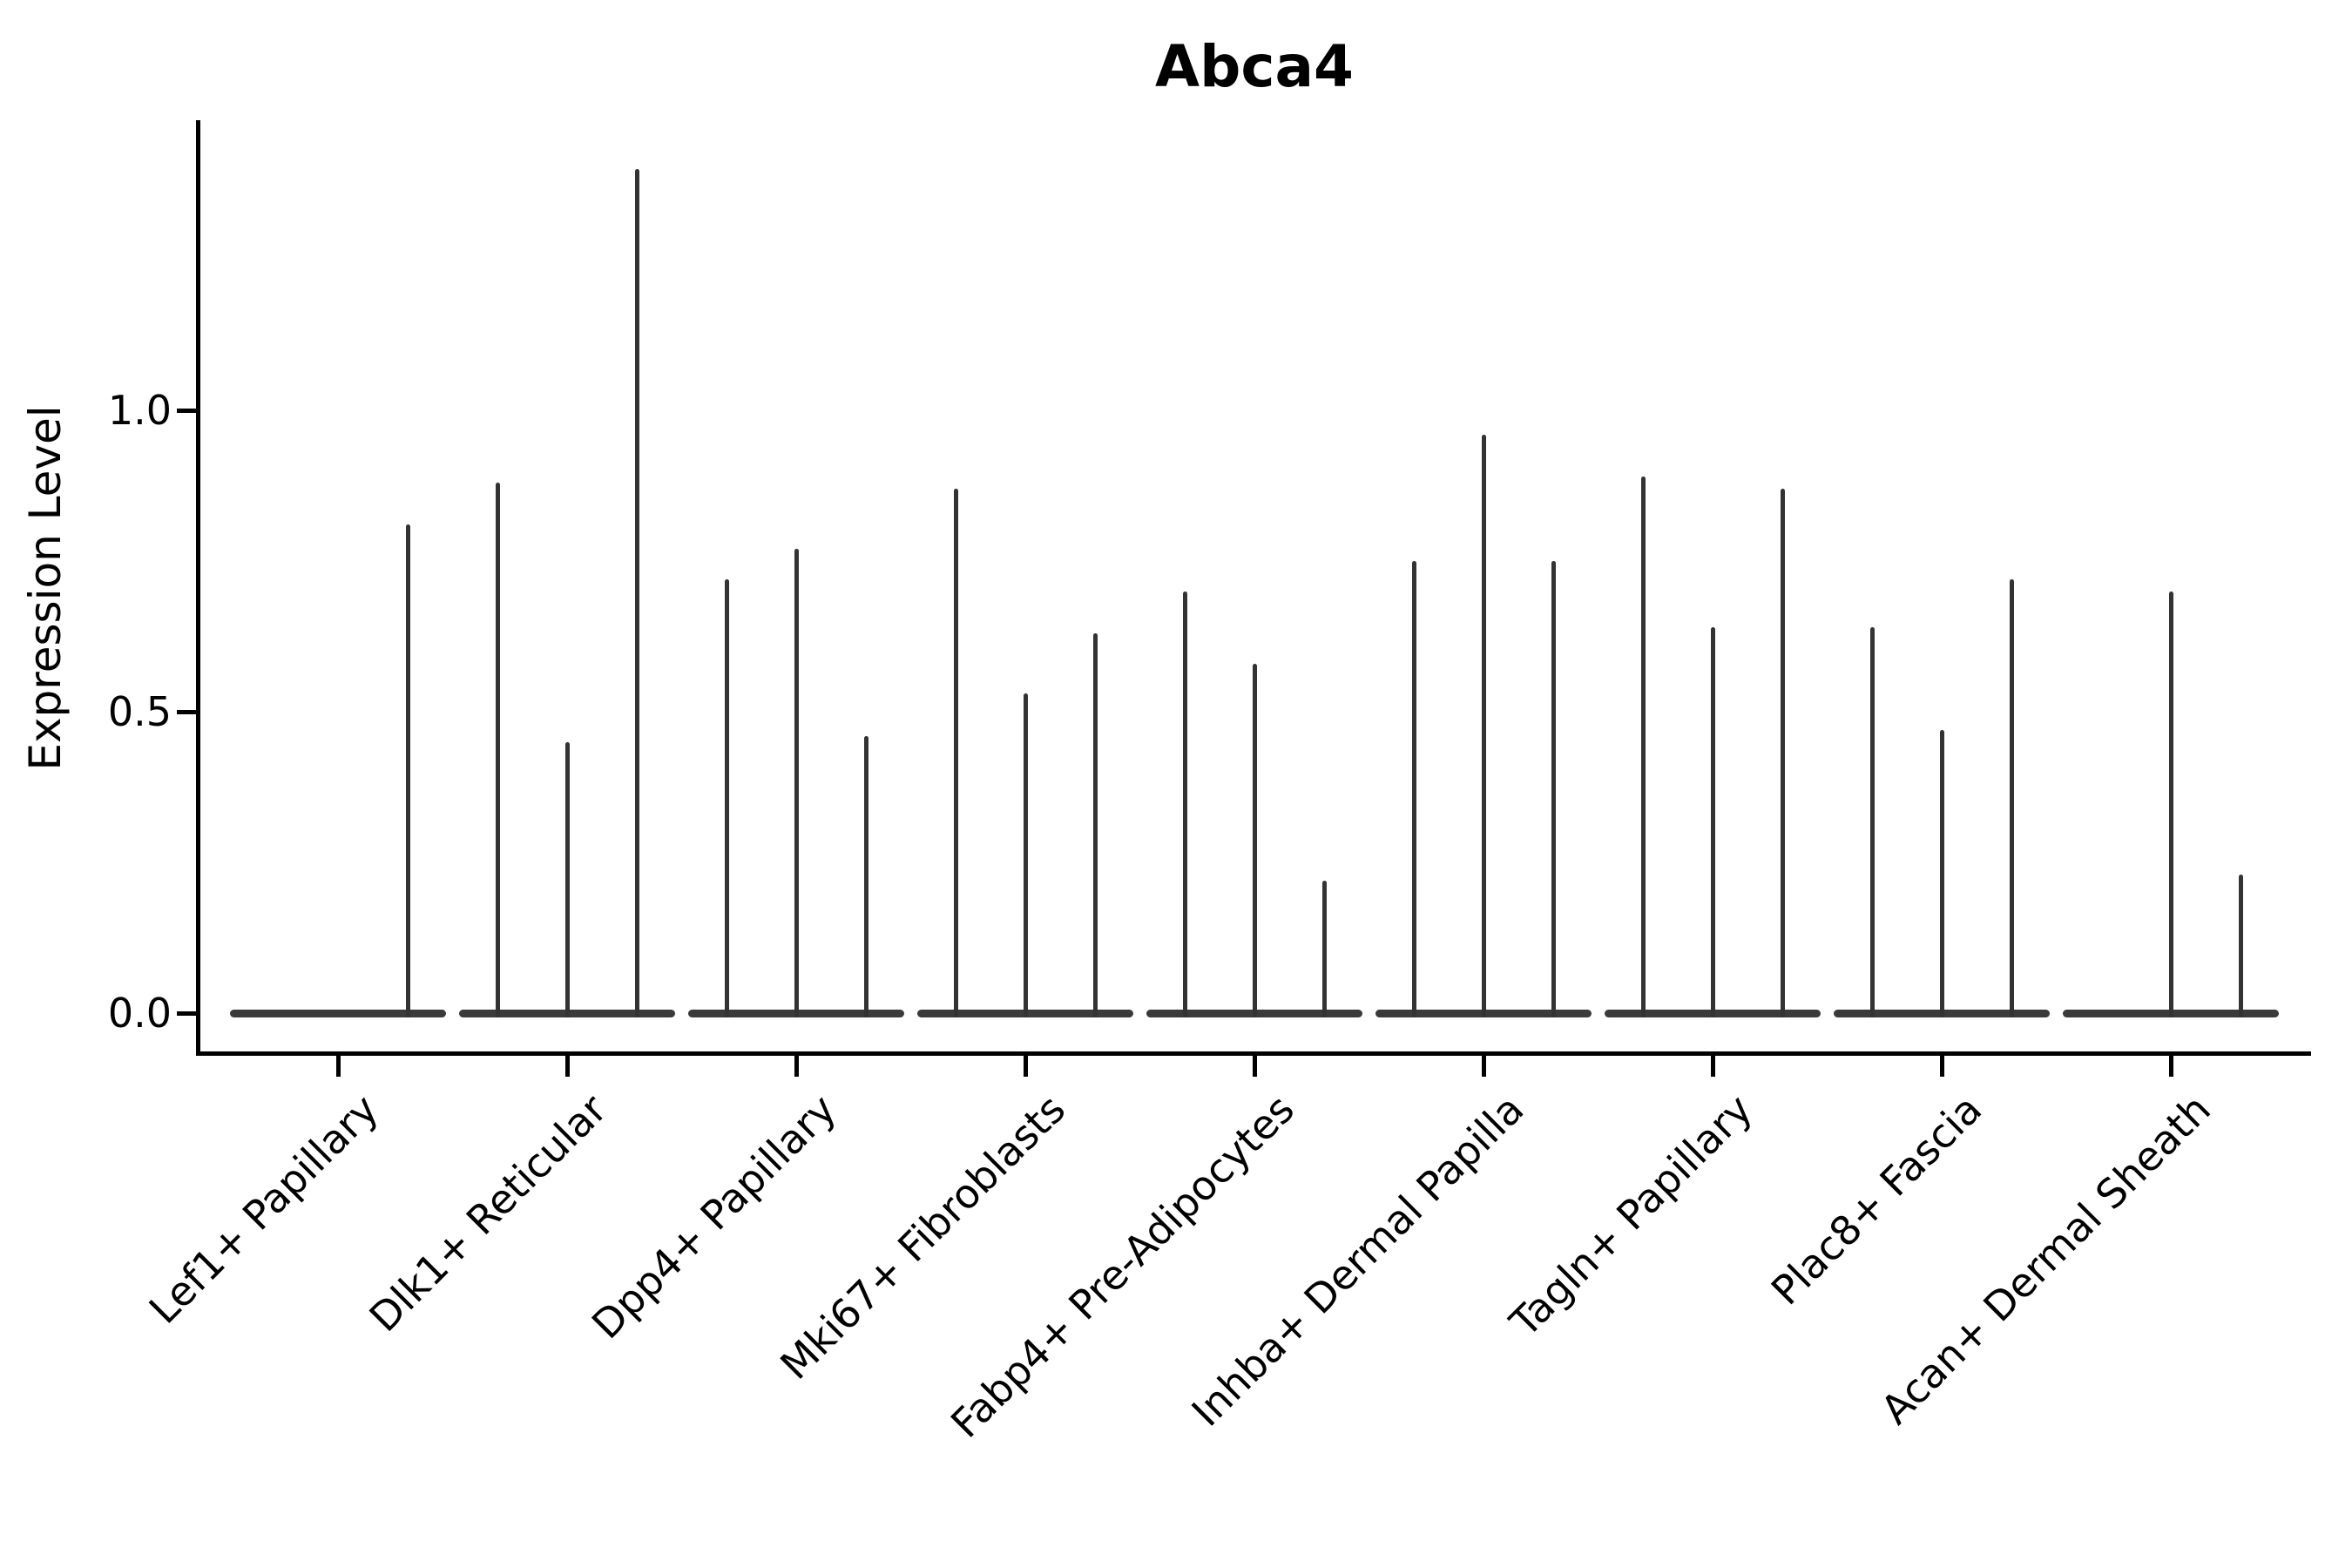 The height and width of the screenshot is (1568, 2352). I want to click on x-tick-label: Lef1+ Papillary, so click(263, 1209).